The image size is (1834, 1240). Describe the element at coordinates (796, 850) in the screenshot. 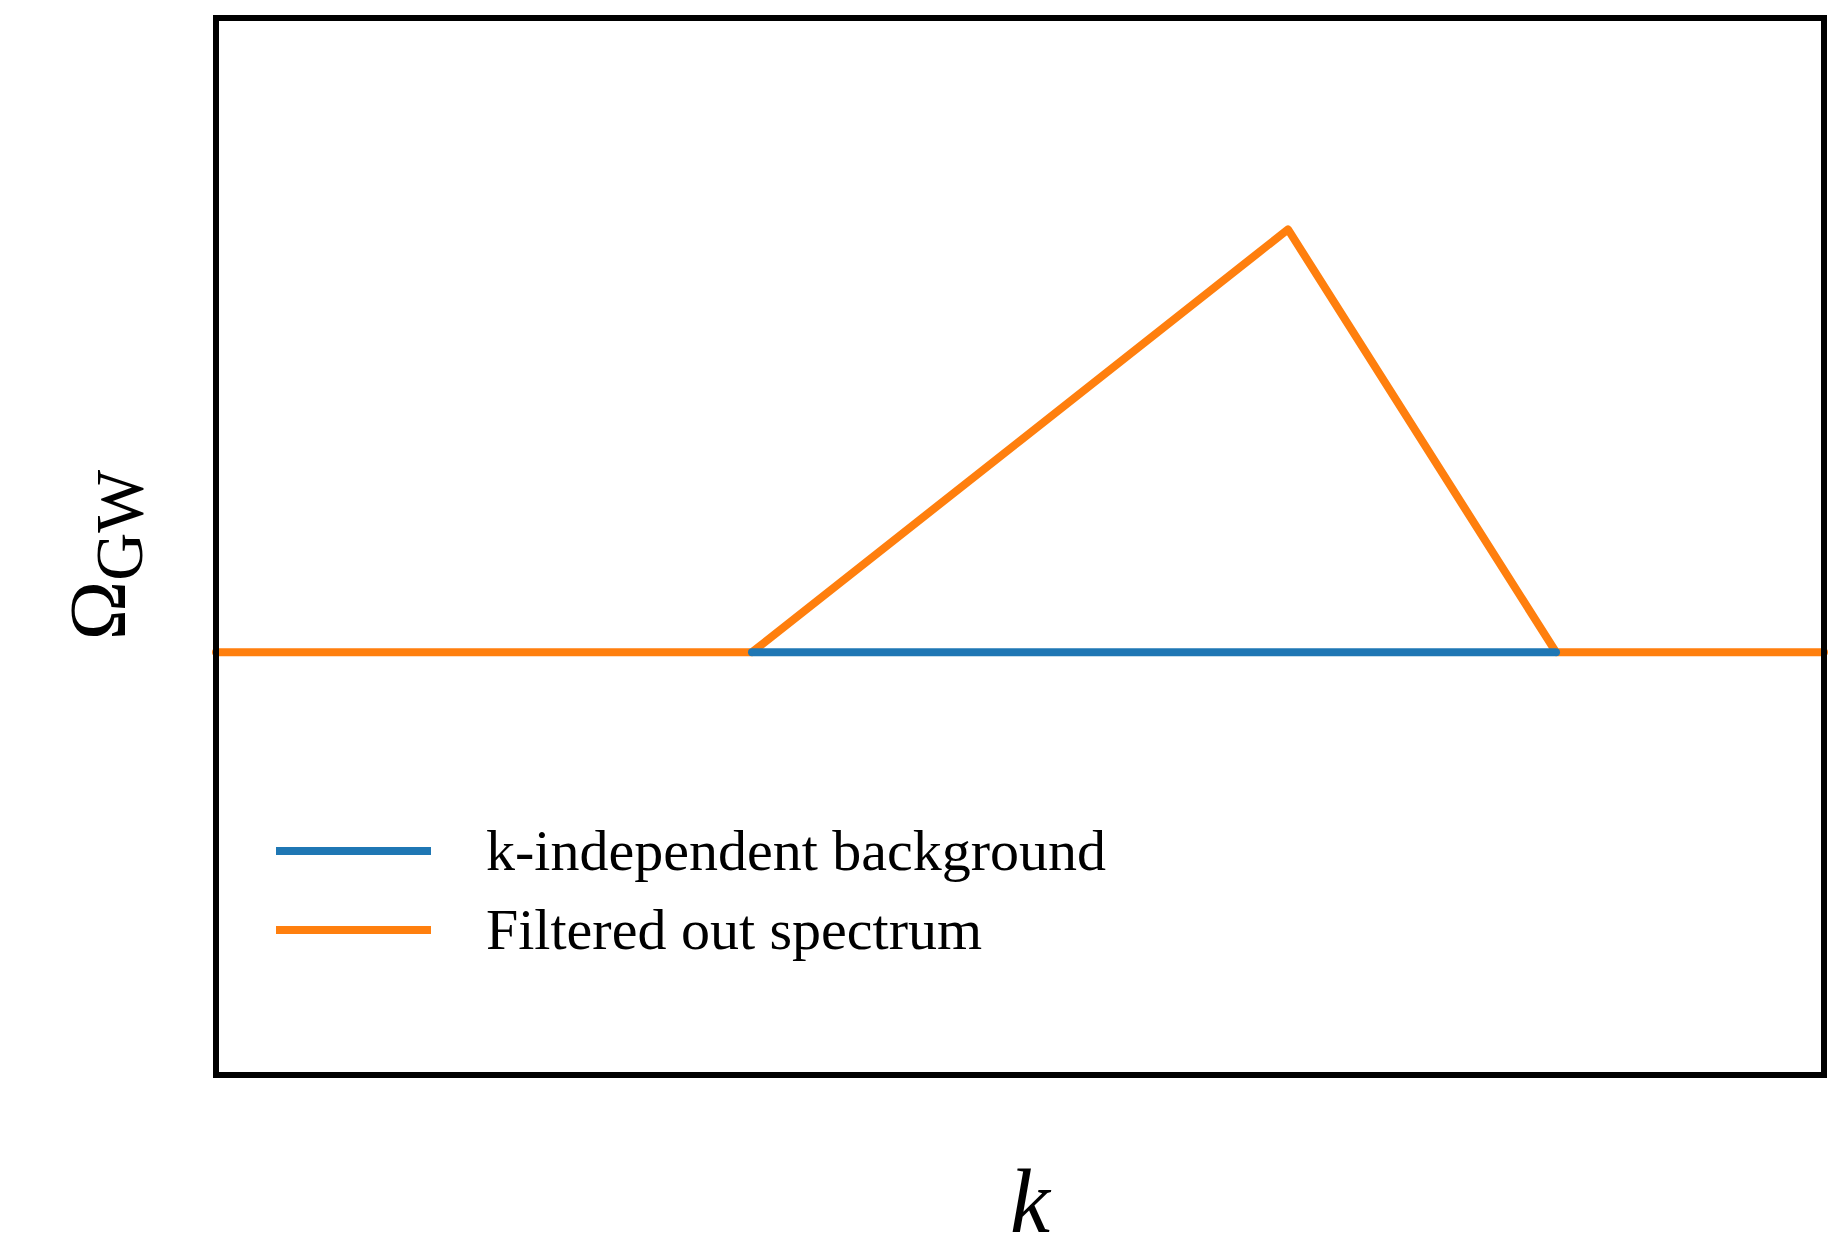

I see `legend-label: k-independent background` at that location.